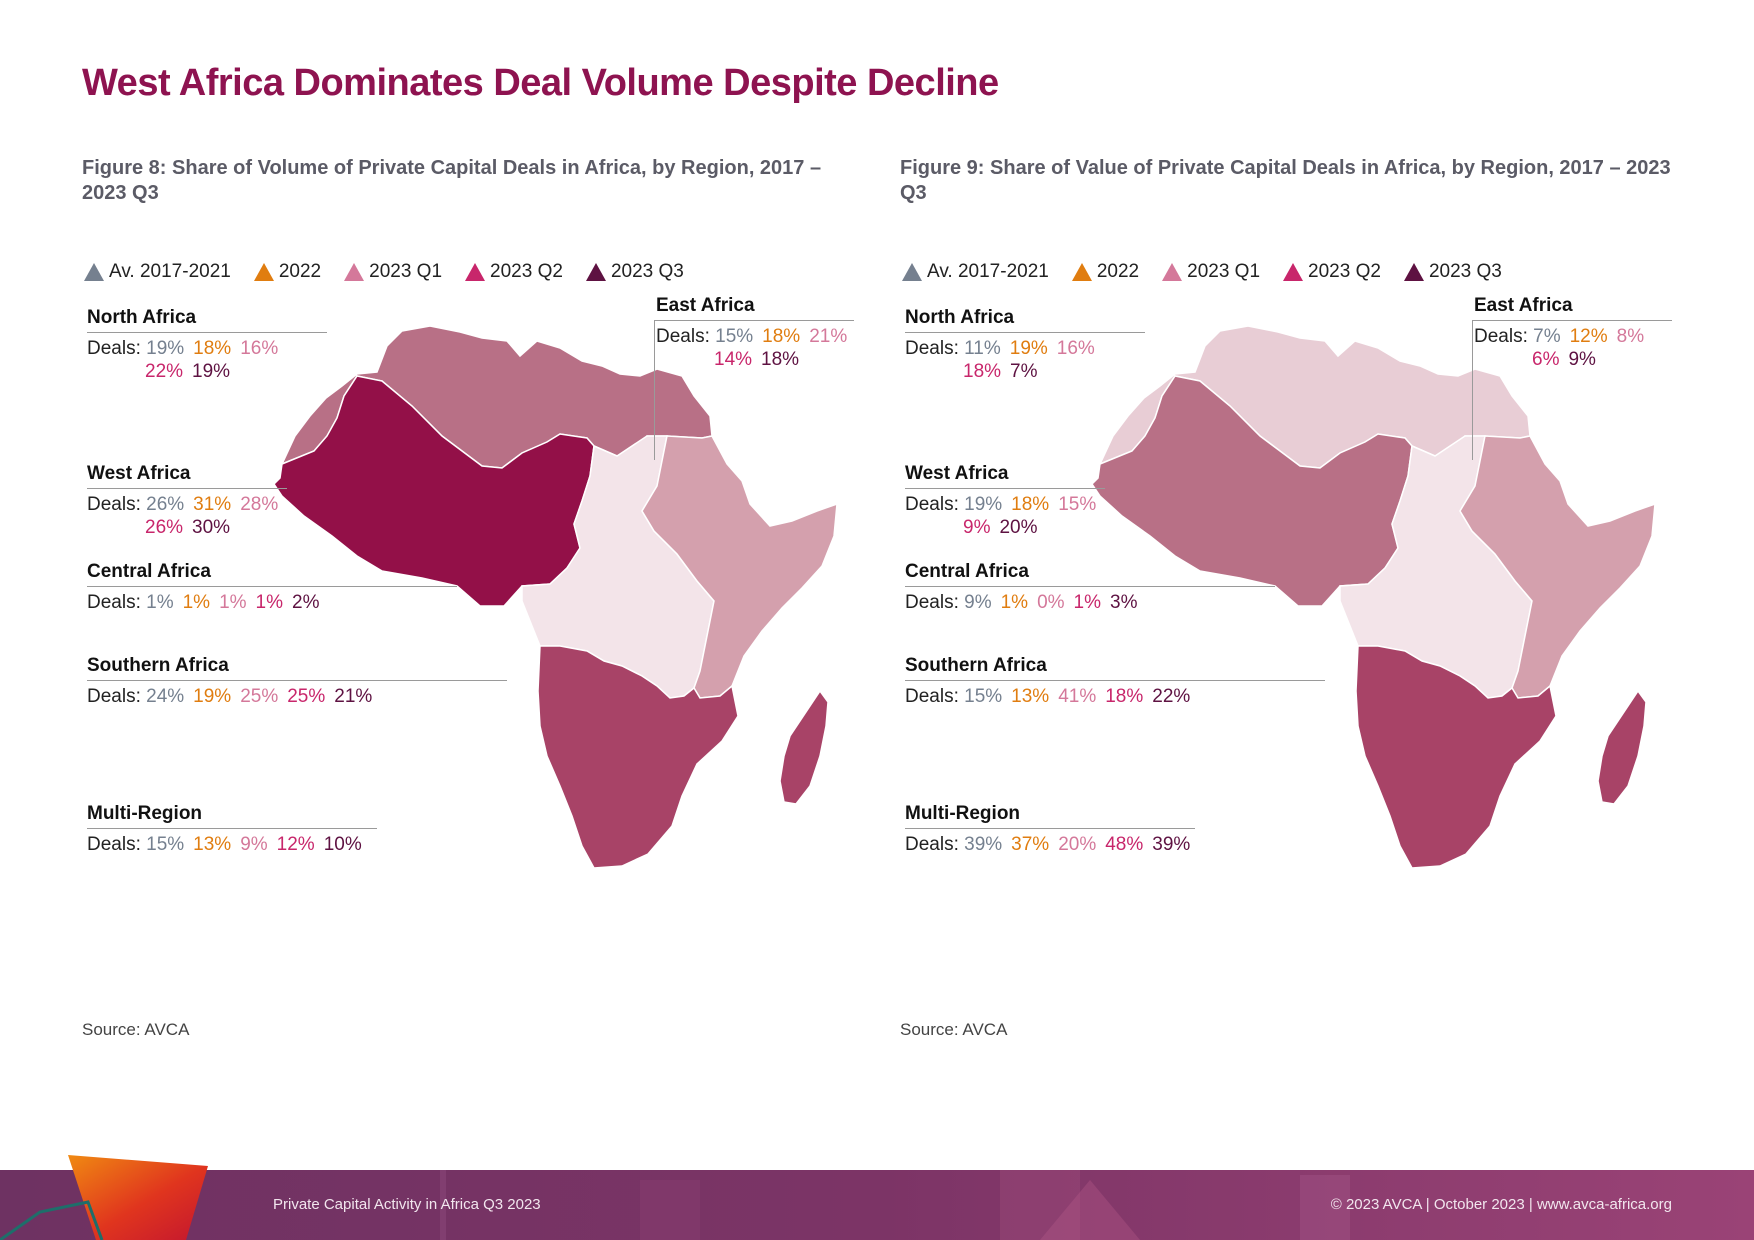  Describe the element at coordinates (1630, 336) in the screenshot. I see `deal-value: 8%` at that location.